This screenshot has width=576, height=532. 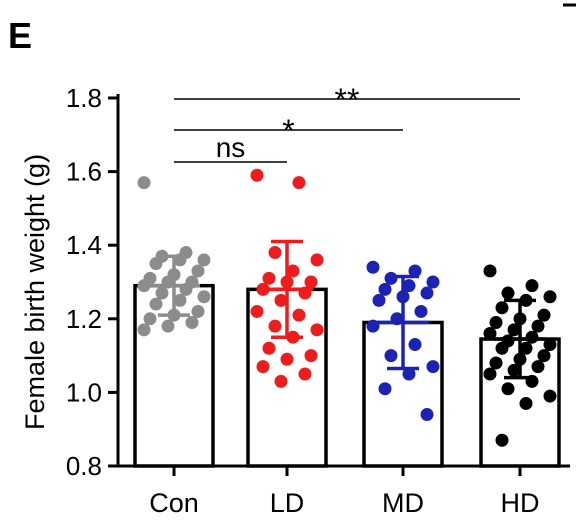 I want to click on y-tick-label-5: 1.8, so click(x=84, y=98).